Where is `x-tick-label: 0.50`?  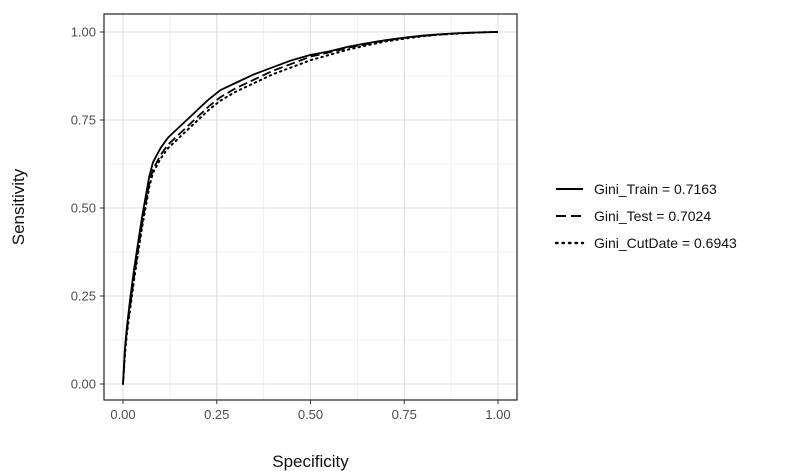
x-tick-label: 0.50 is located at coordinates (310, 414).